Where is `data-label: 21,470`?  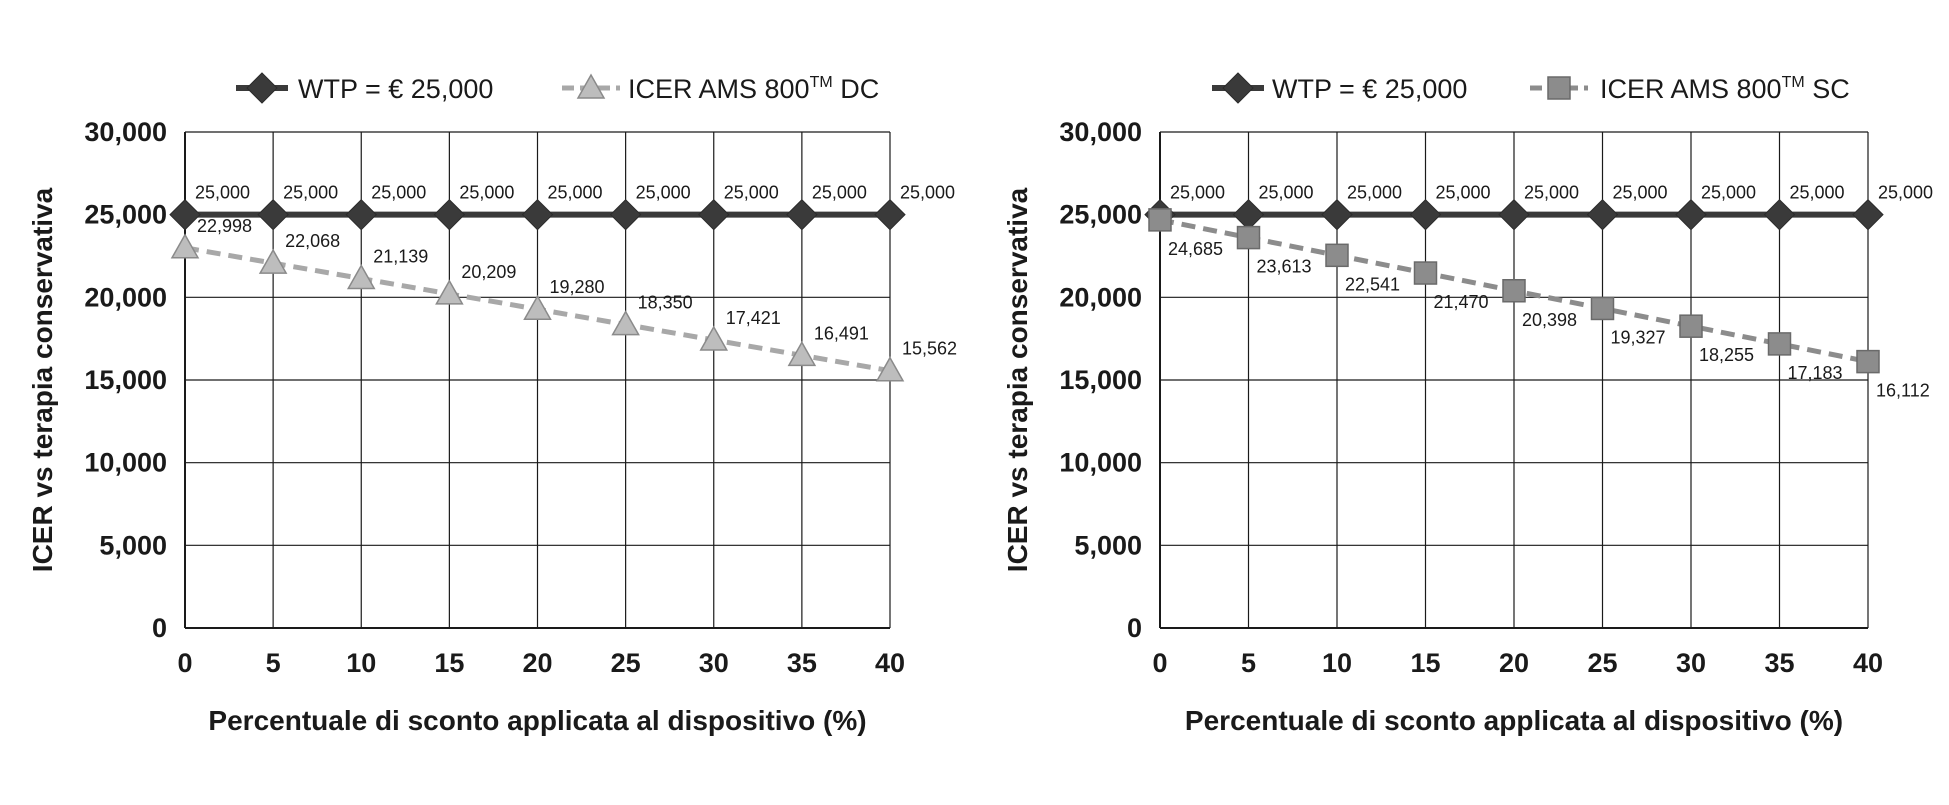 data-label: 21,470 is located at coordinates (1461, 302).